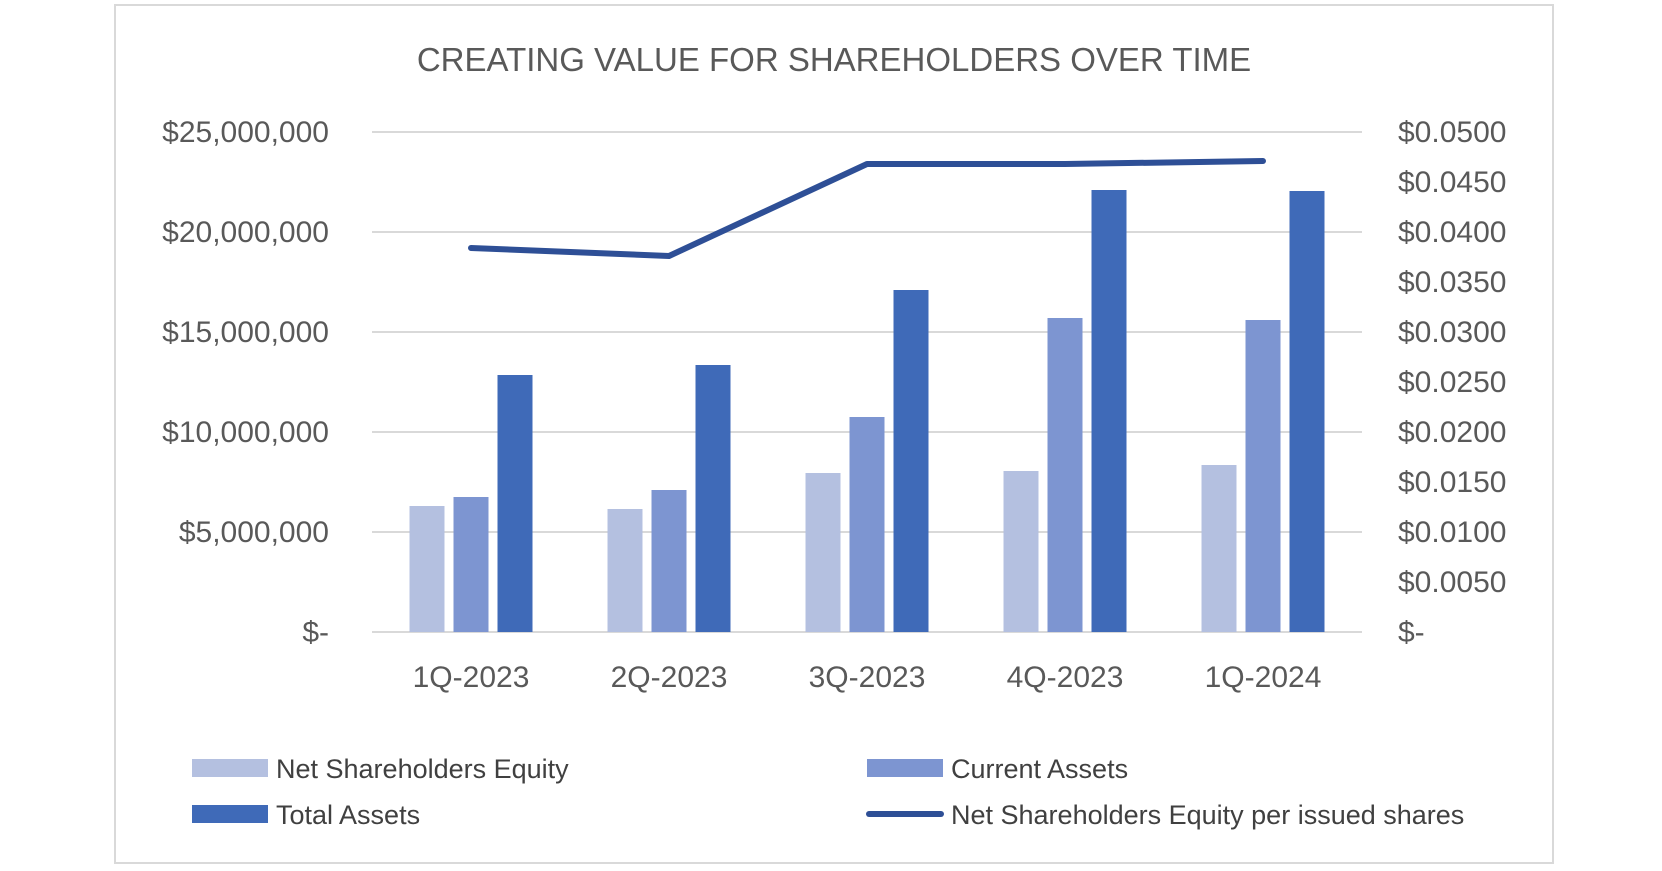 Image resolution: width=1662 pixels, height=871 pixels. What do you see at coordinates (245, 232) in the screenshot?
I see `left-tick-label: $20,000,000` at bounding box center [245, 232].